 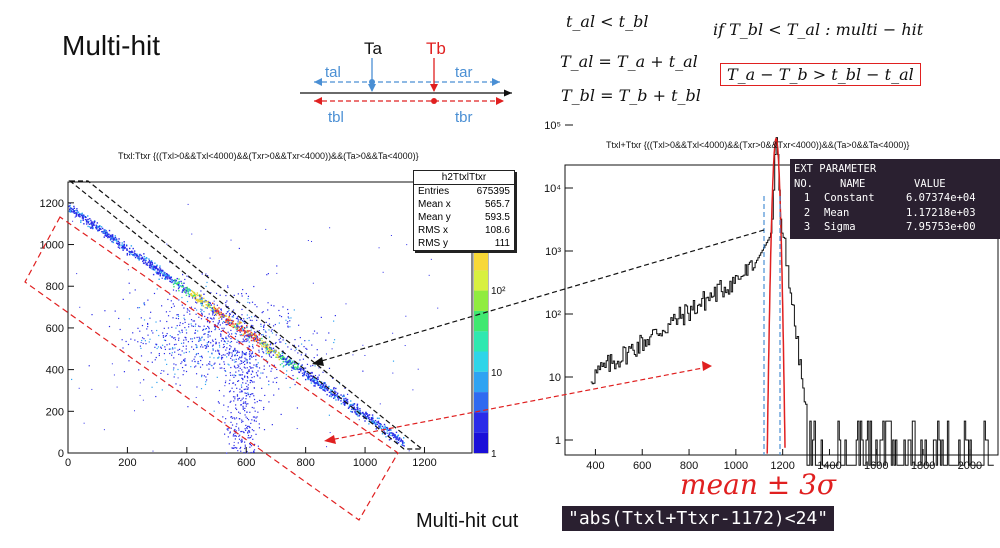 I want to click on stats-value: 111, so click(x=502, y=243).